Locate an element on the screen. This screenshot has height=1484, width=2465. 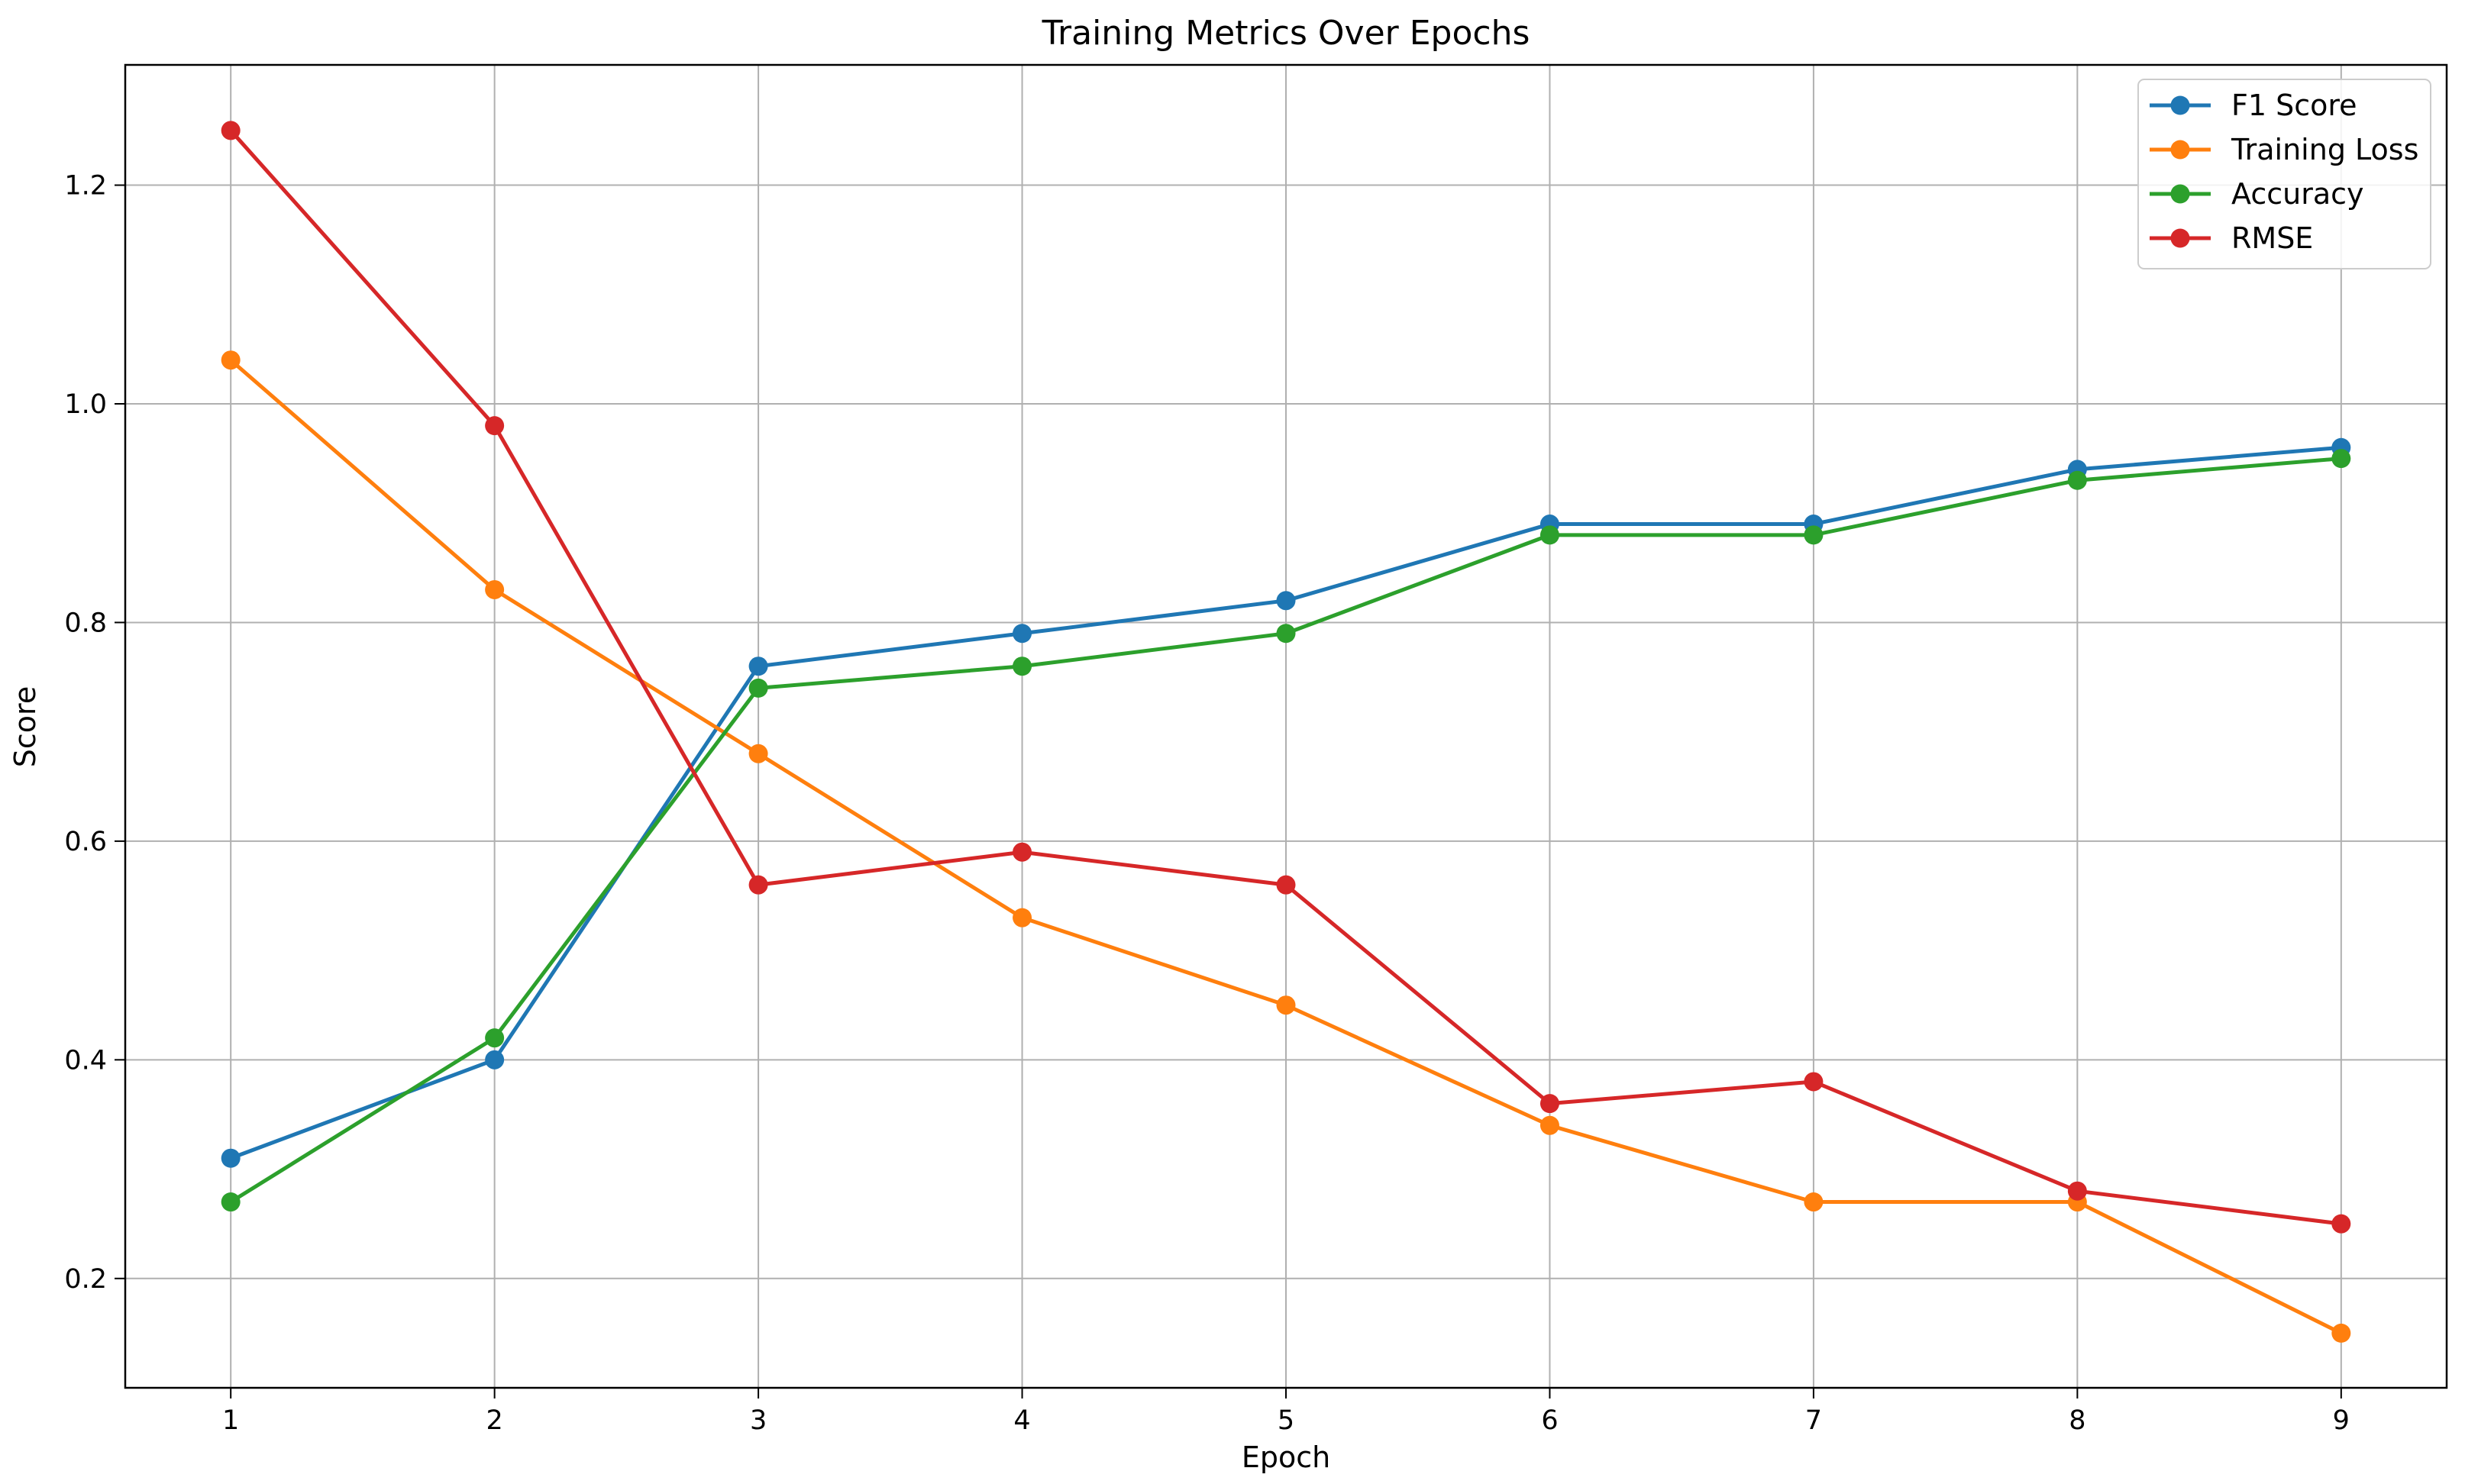
legend-item: F1 Score is located at coordinates (2253, 105).